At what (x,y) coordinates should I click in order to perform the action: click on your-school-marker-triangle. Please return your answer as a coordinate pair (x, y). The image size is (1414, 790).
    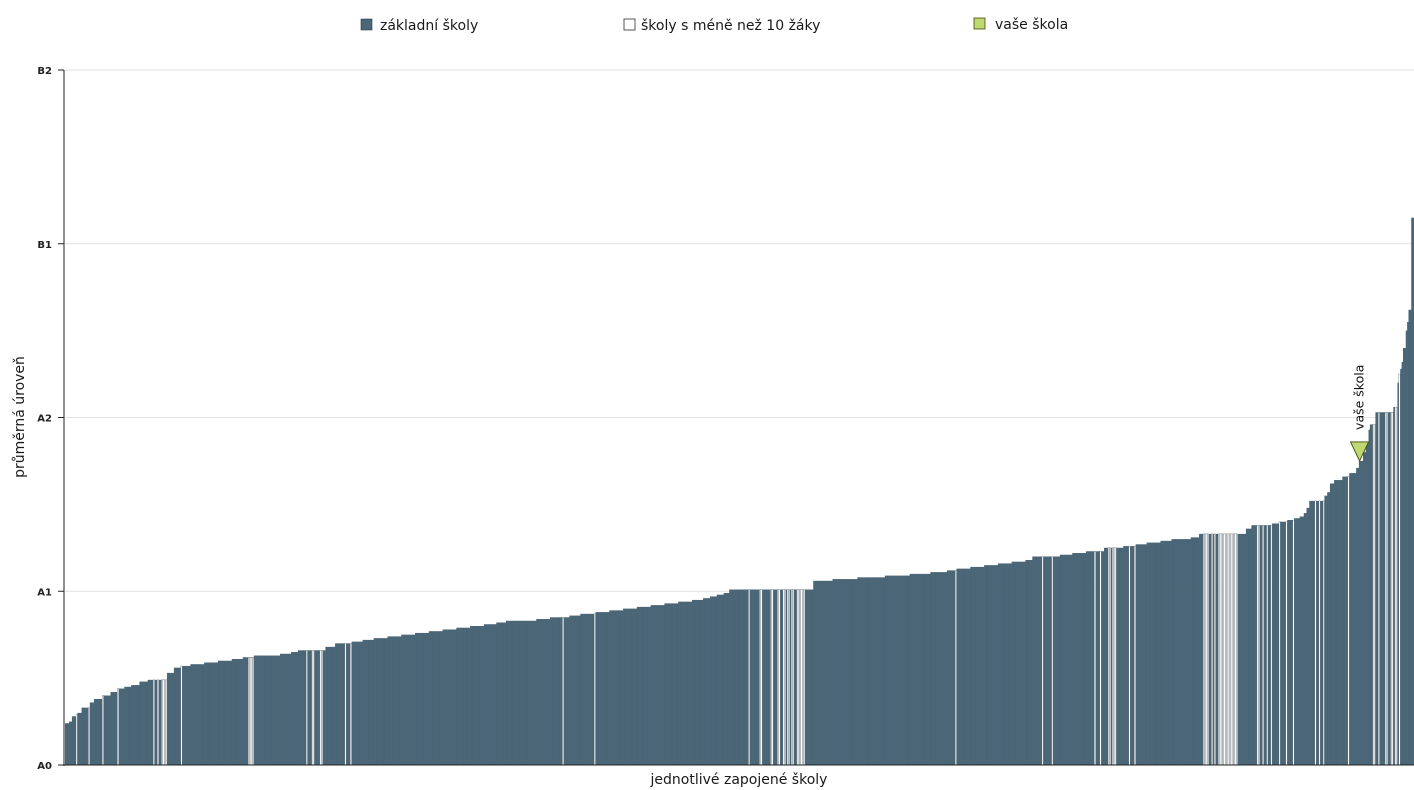
    Looking at the image, I should click on (1359, 451).